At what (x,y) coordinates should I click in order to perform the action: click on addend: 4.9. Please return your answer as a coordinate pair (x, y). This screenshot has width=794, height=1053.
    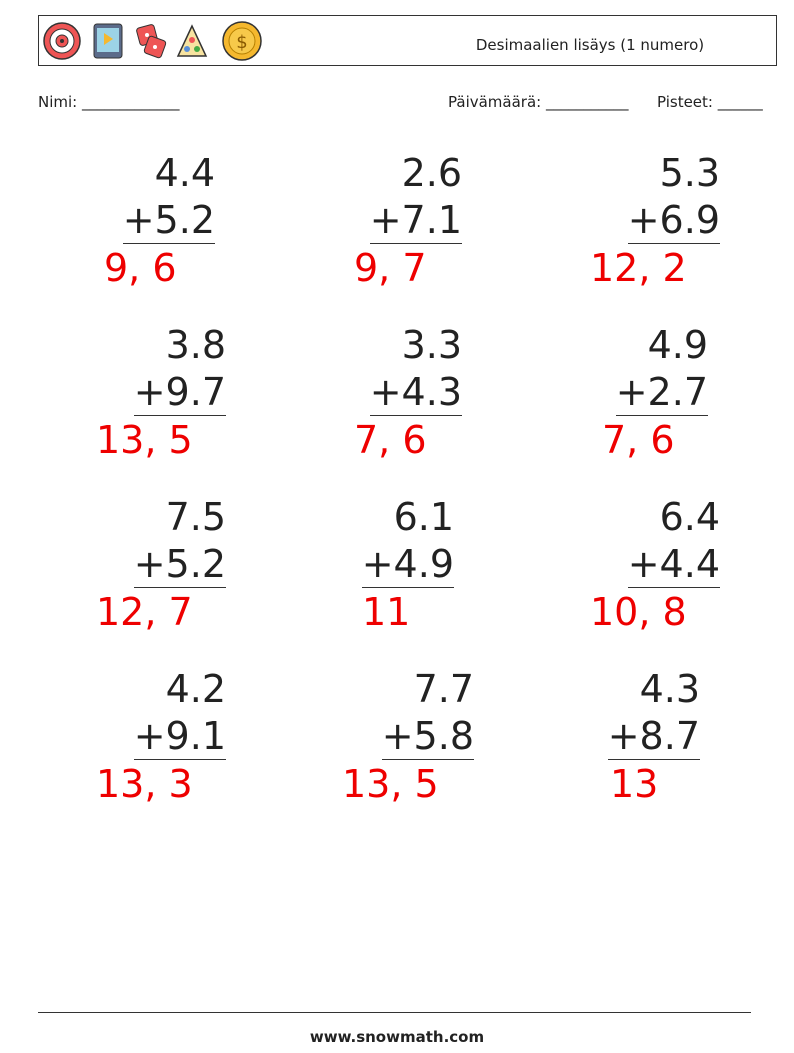
    Looking at the image, I should click on (677, 345).